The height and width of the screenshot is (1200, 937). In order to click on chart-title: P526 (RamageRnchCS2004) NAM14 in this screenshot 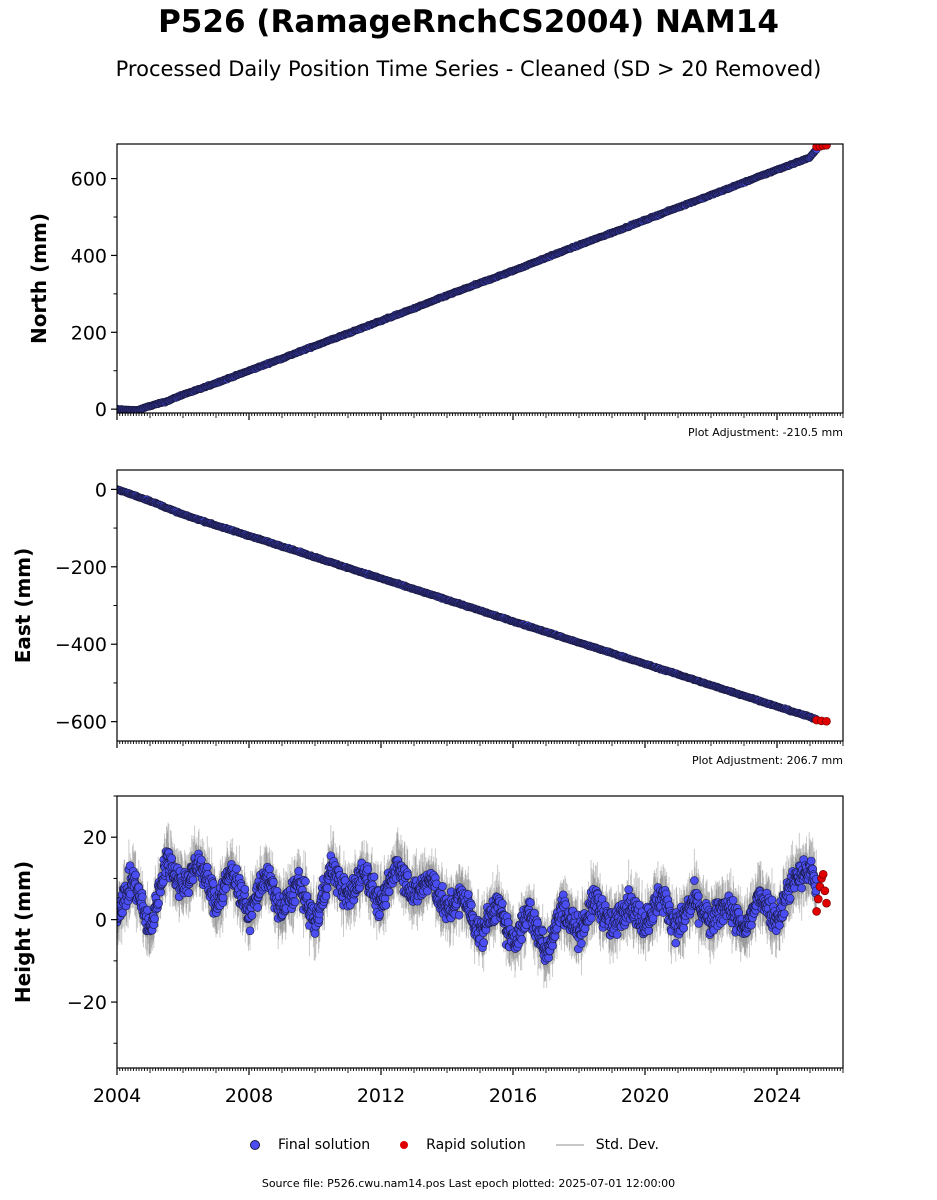, I will do `click(468, 22)`.